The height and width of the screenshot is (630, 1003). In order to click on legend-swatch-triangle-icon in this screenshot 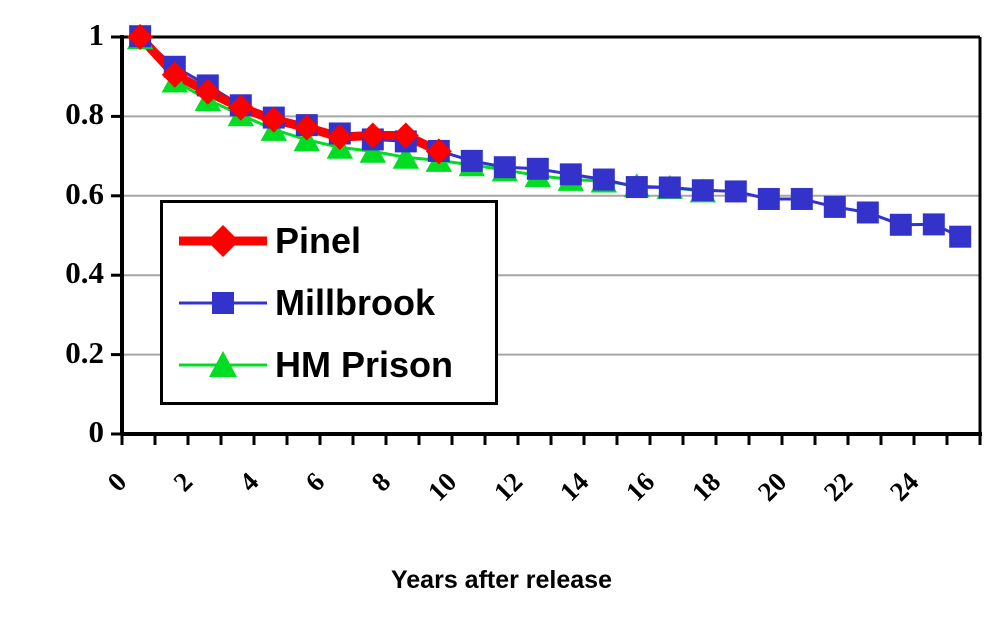, I will do `click(223, 365)`.